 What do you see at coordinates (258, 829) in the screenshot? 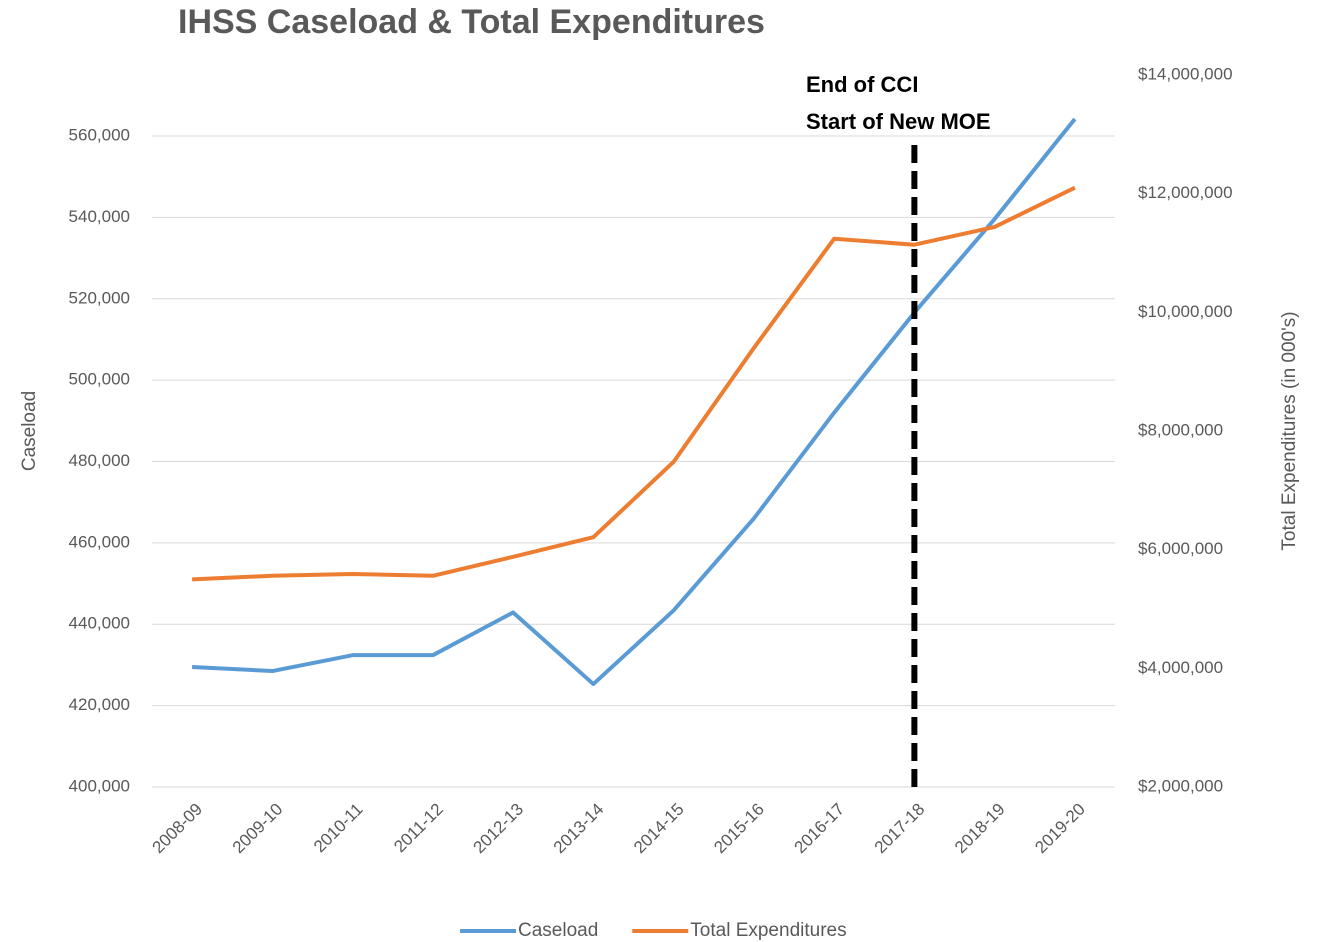
I see `x-tick-label: 2009-10` at bounding box center [258, 829].